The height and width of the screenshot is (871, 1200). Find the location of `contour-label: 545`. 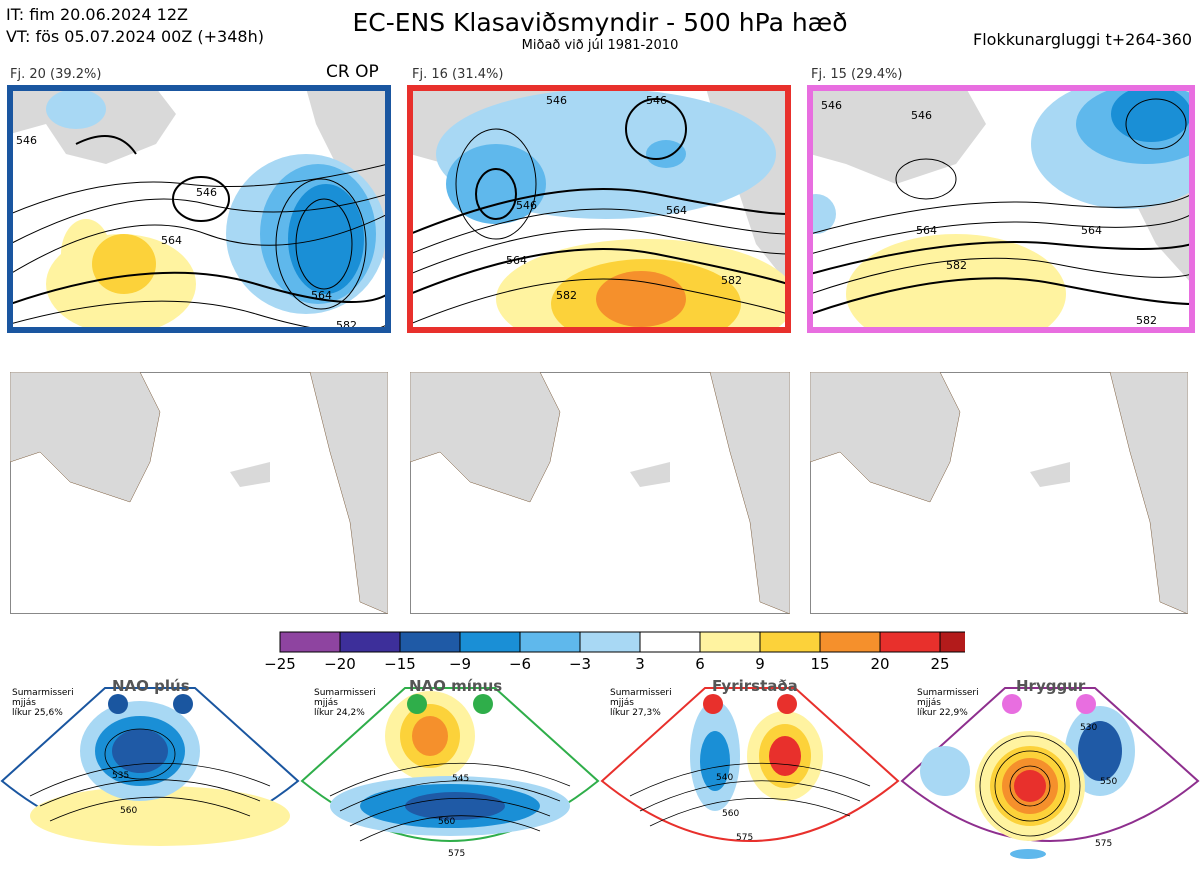

contour-label: 545 is located at coordinates (460, 779).